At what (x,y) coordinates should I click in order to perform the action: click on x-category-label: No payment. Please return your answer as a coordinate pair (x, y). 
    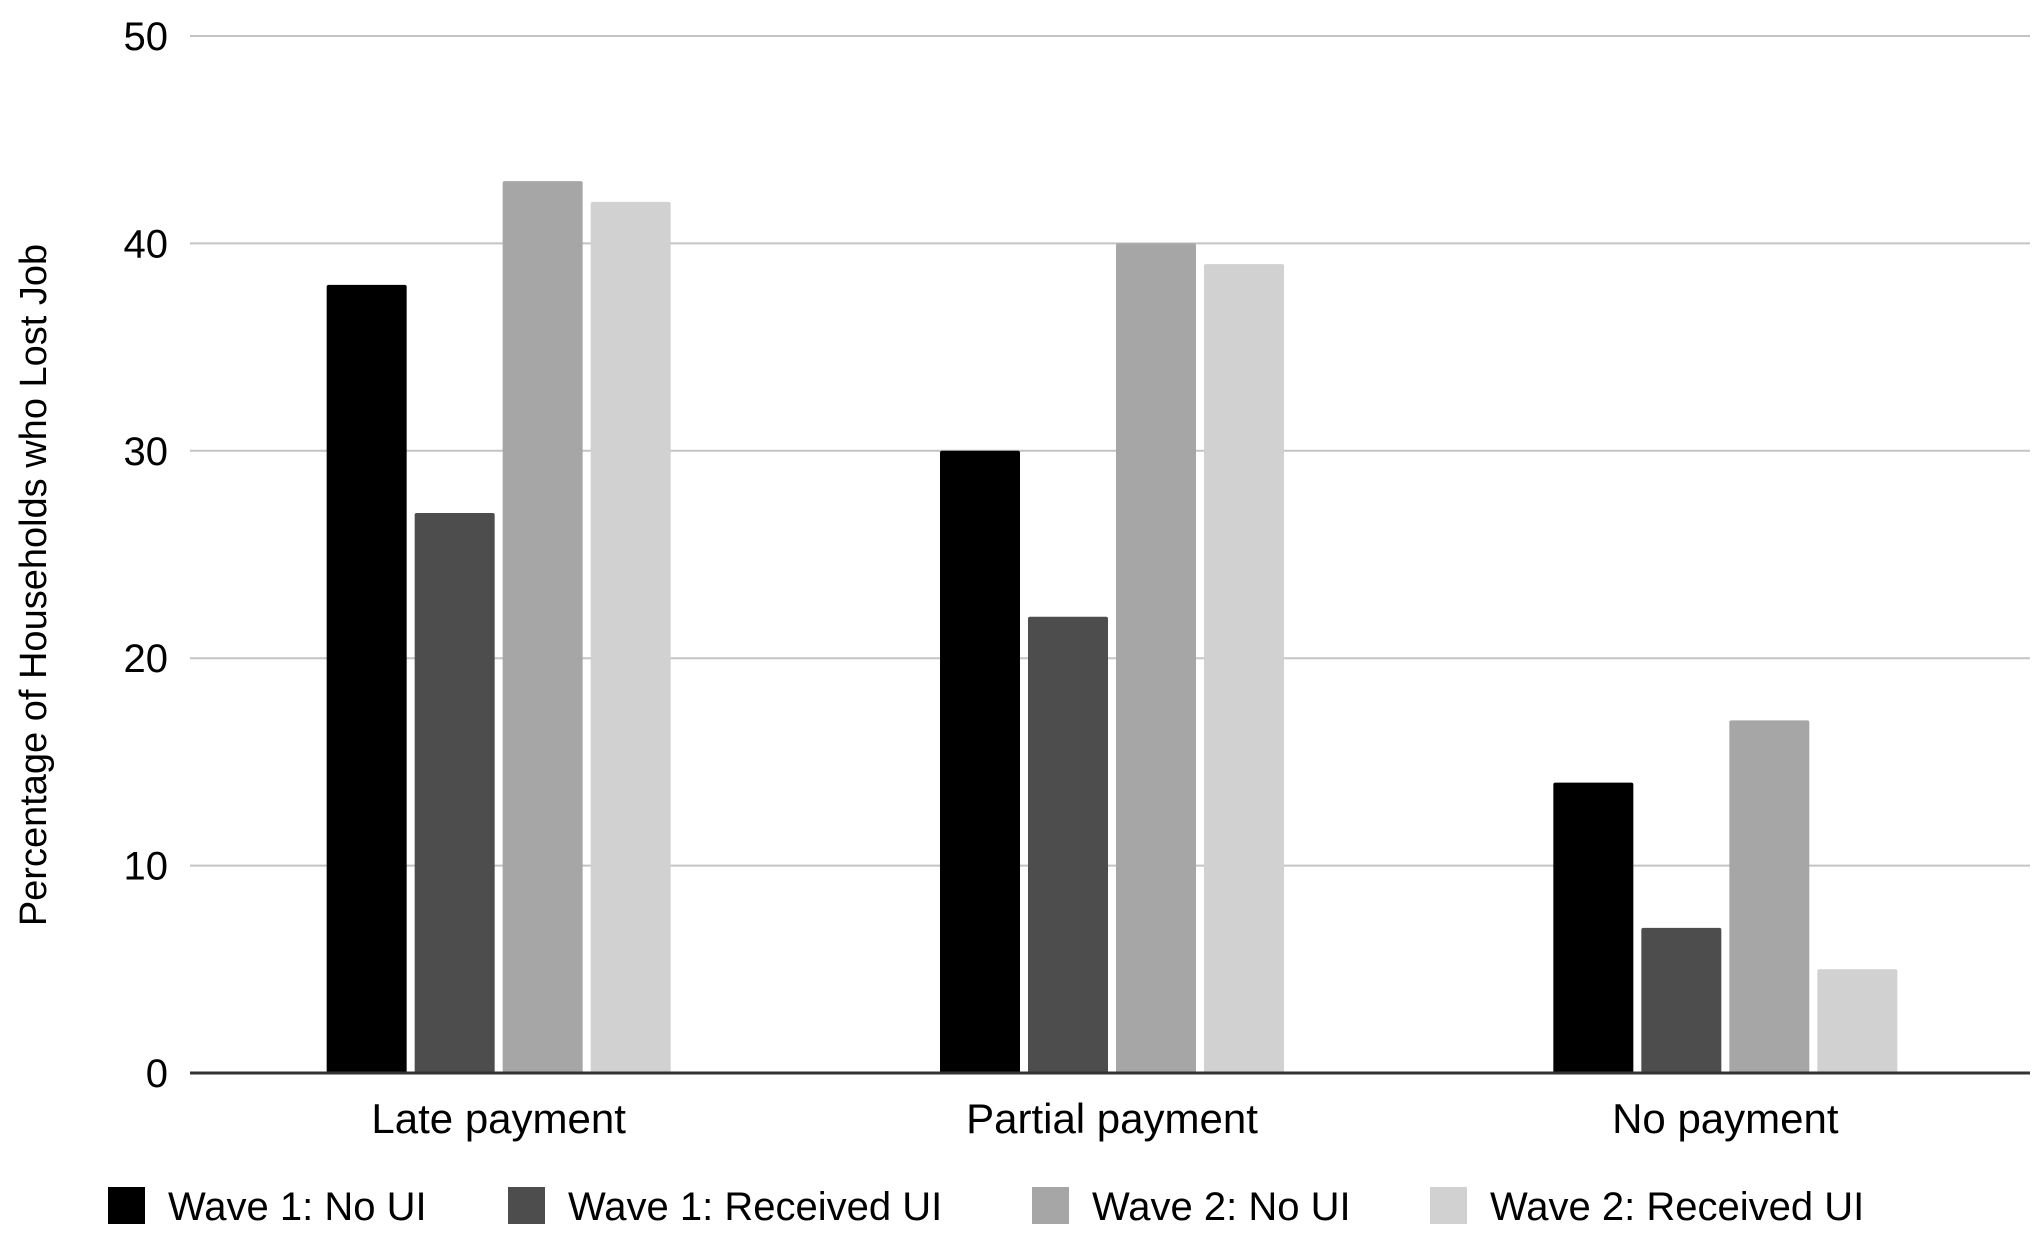
    Looking at the image, I should click on (1725, 1118).